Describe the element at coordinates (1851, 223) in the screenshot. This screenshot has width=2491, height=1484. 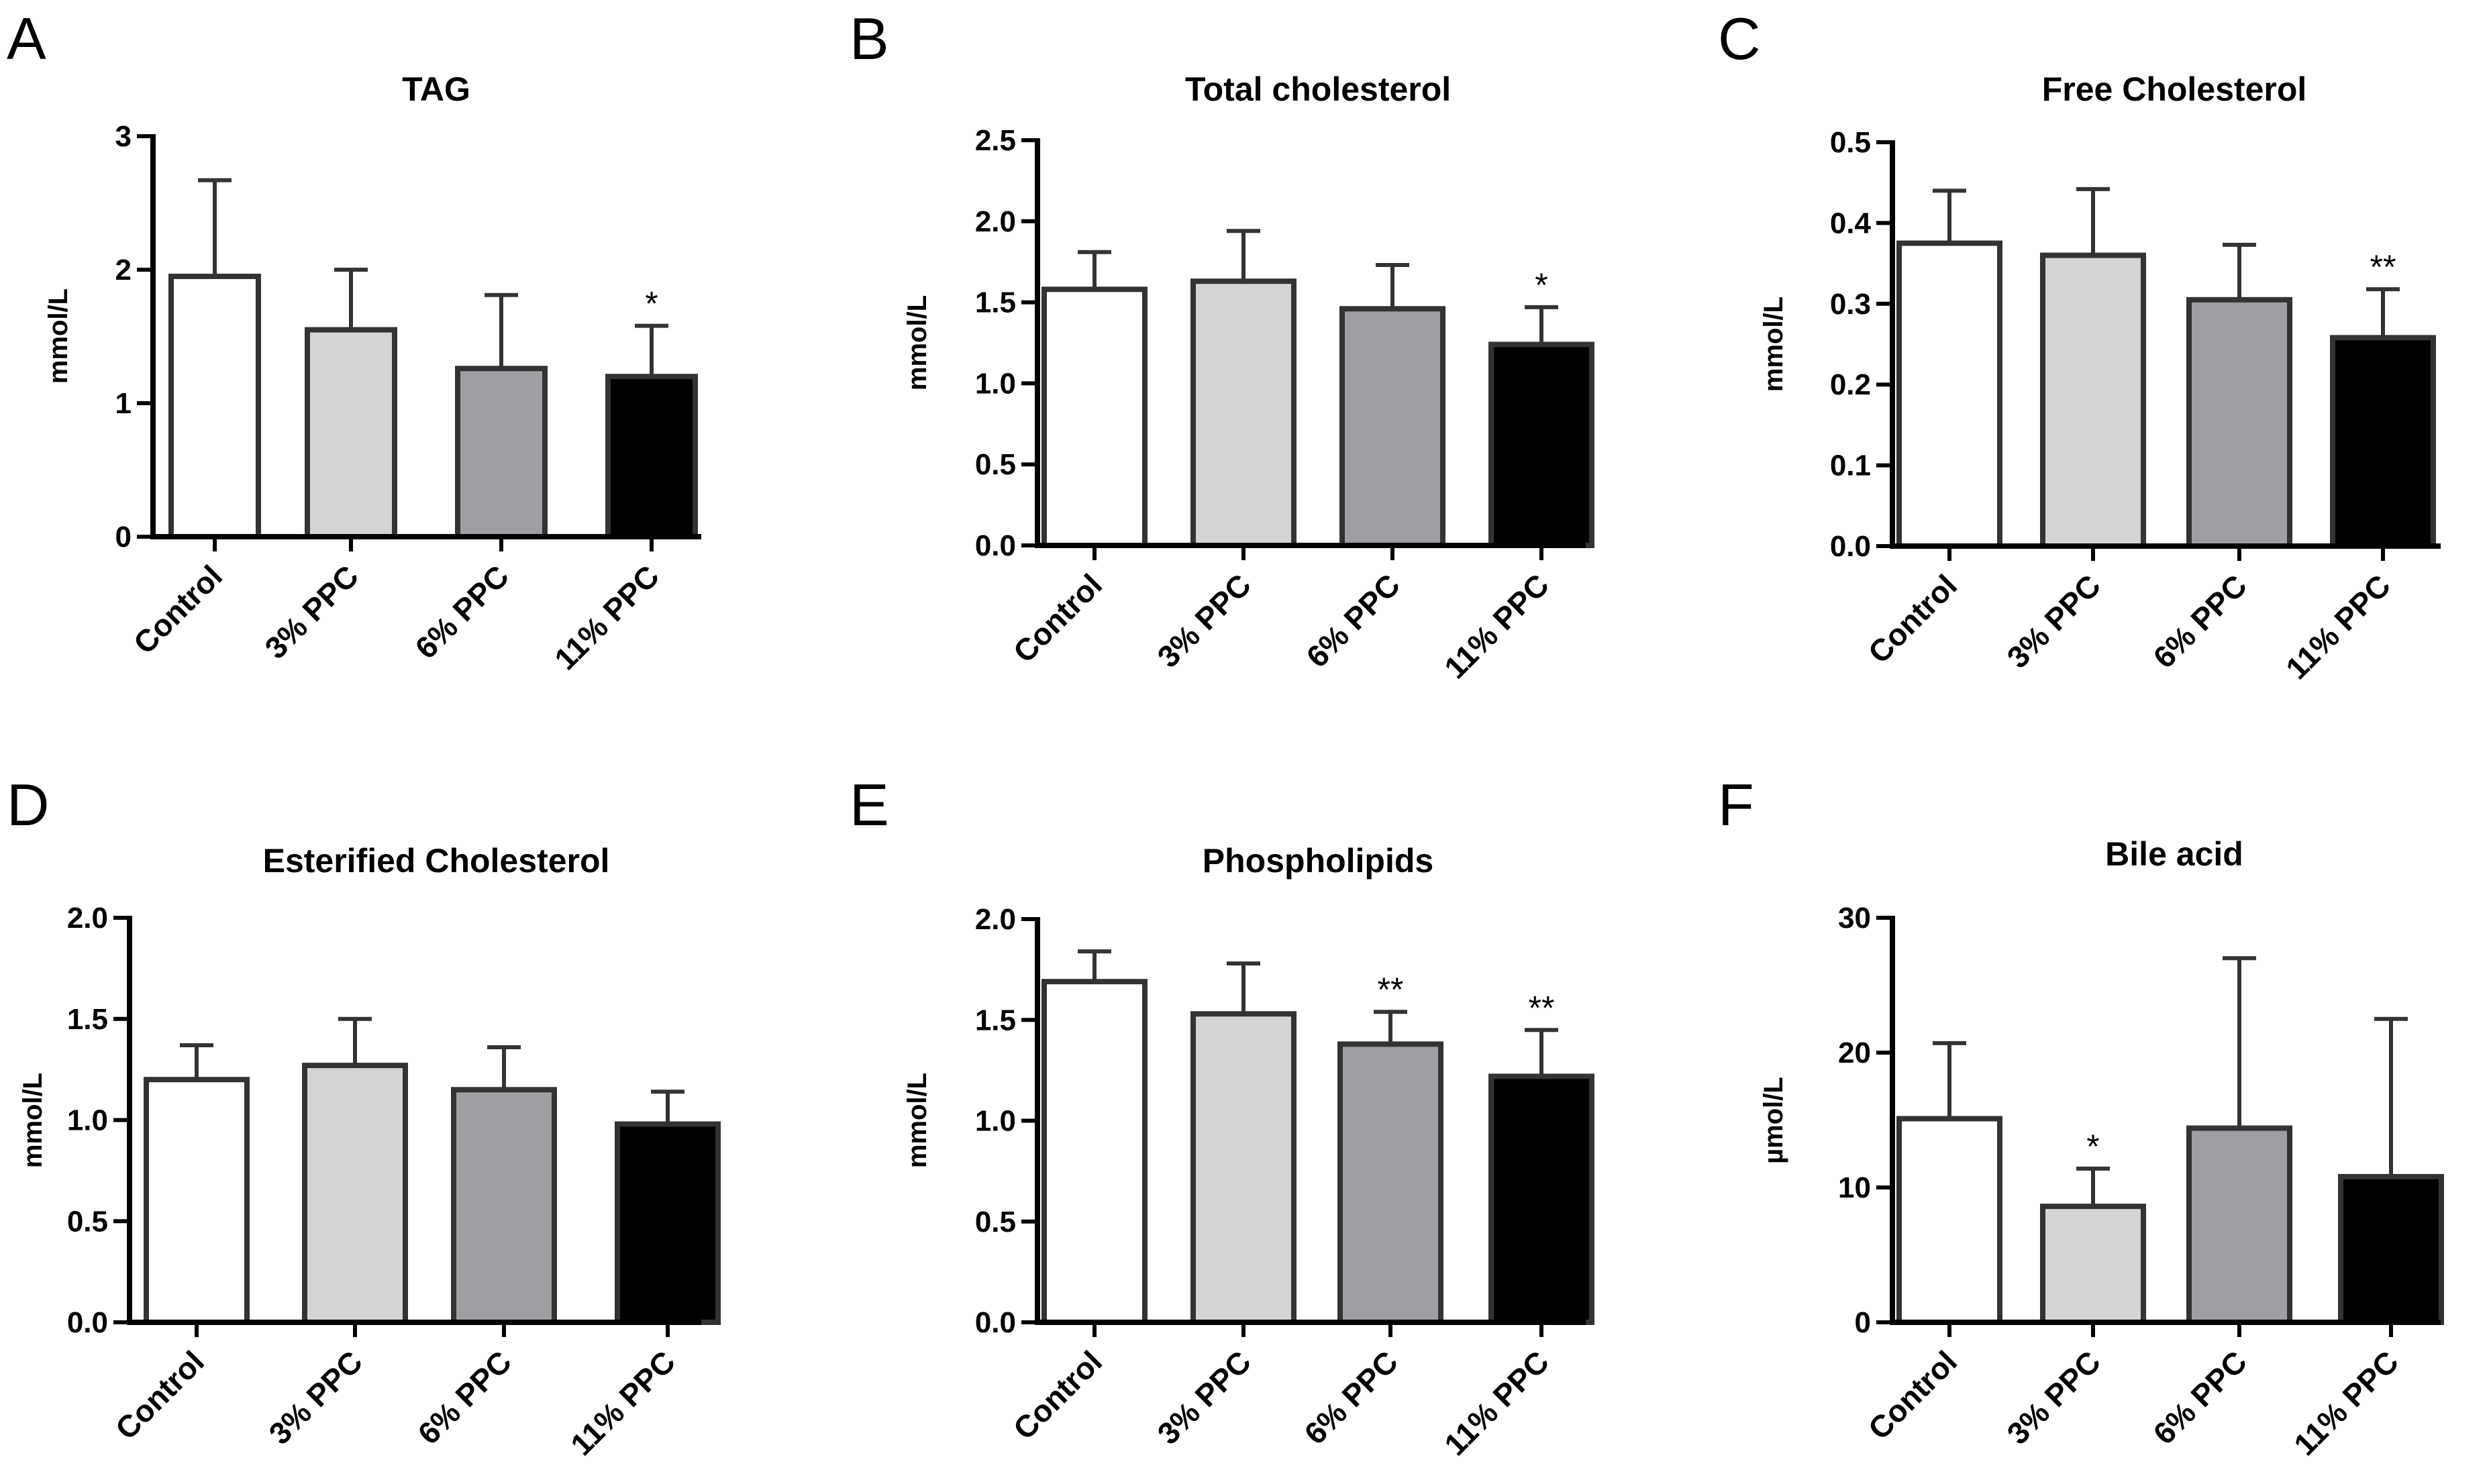
I see `panel-c-y-tick-label: 0.4` at that location.